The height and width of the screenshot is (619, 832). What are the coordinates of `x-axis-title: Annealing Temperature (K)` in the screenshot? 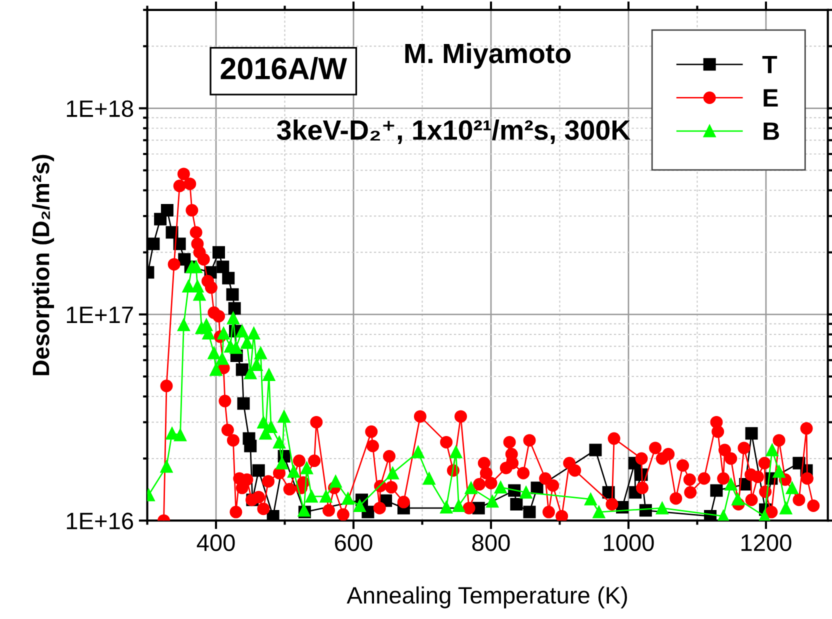 It's located at (486, 597).